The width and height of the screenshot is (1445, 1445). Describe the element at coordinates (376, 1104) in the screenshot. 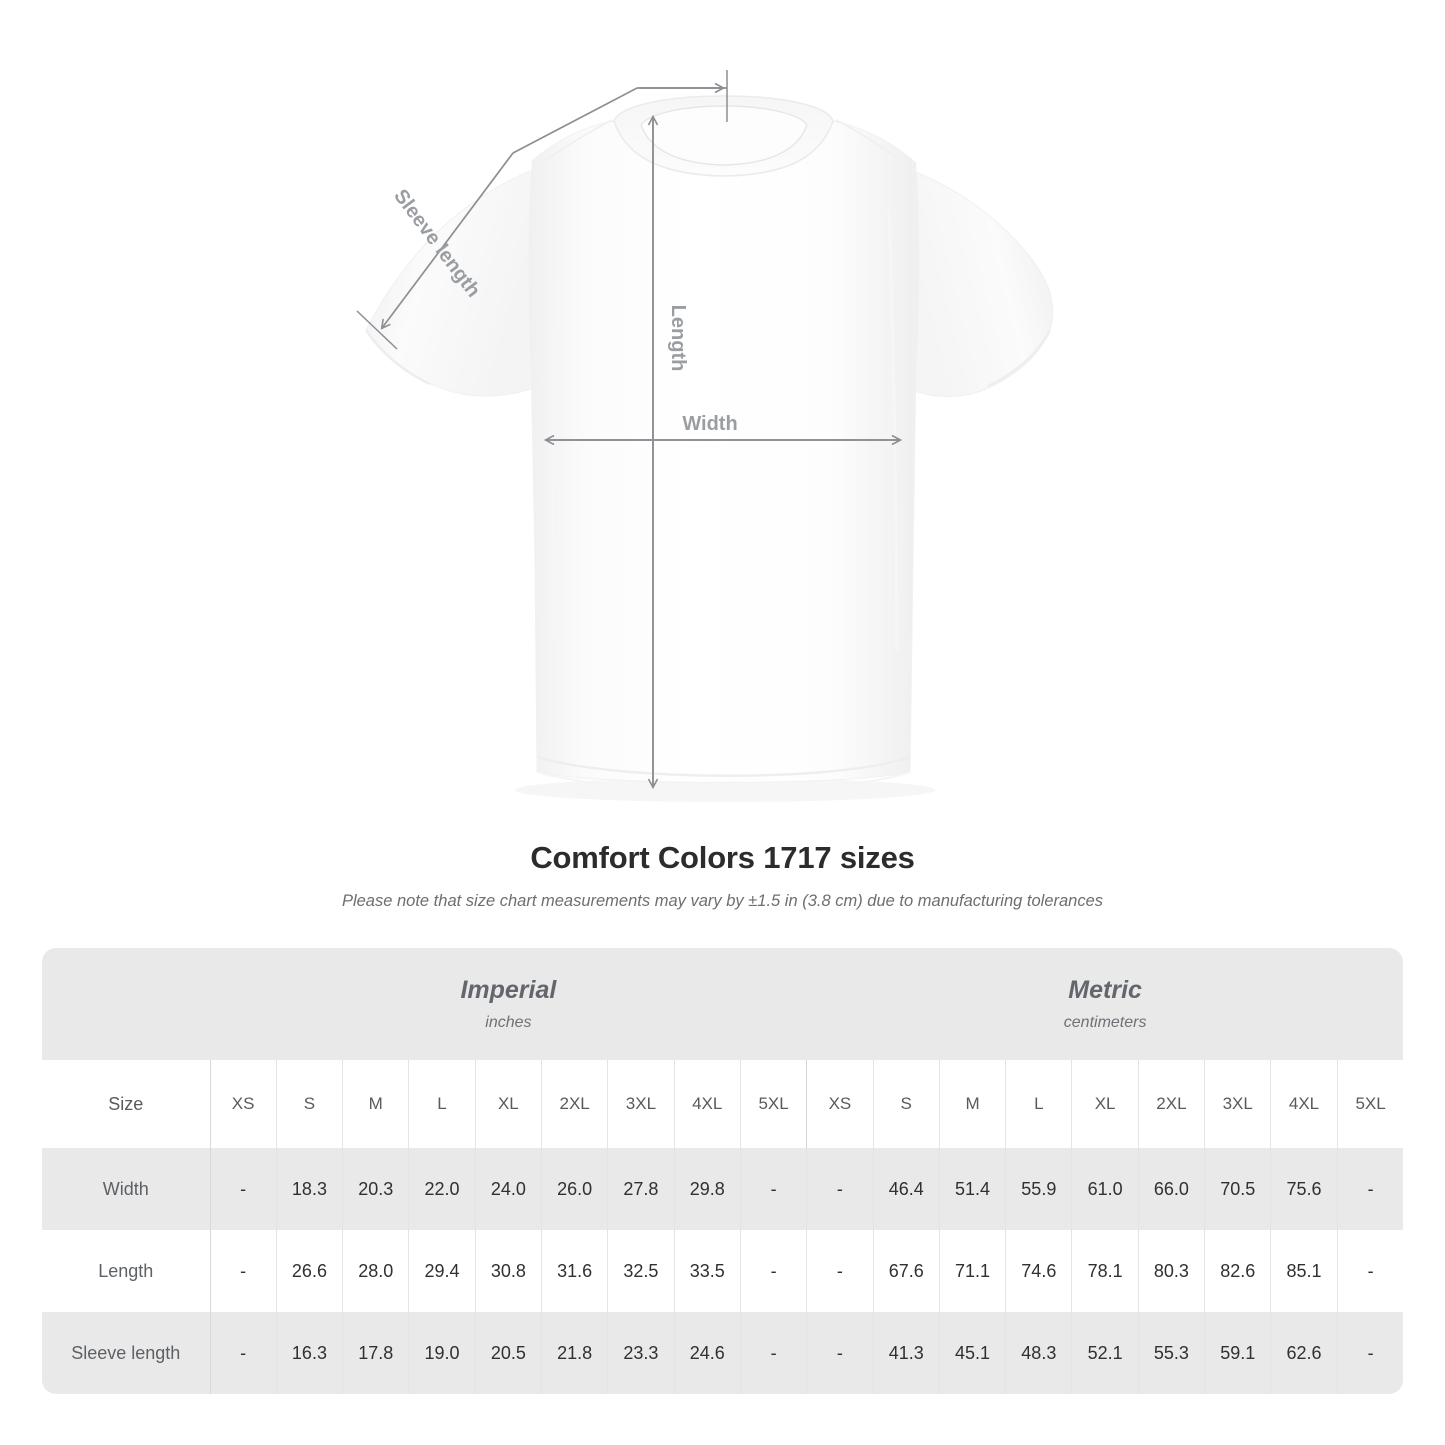

I see `column-header-imperial-m: M` at that location.